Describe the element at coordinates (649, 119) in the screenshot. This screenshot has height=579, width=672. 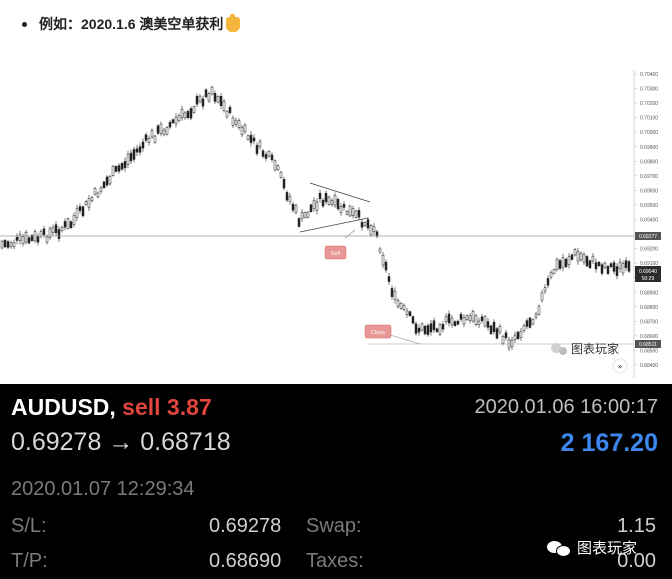
I see `axis-tick-label: 0.70100` at that location.